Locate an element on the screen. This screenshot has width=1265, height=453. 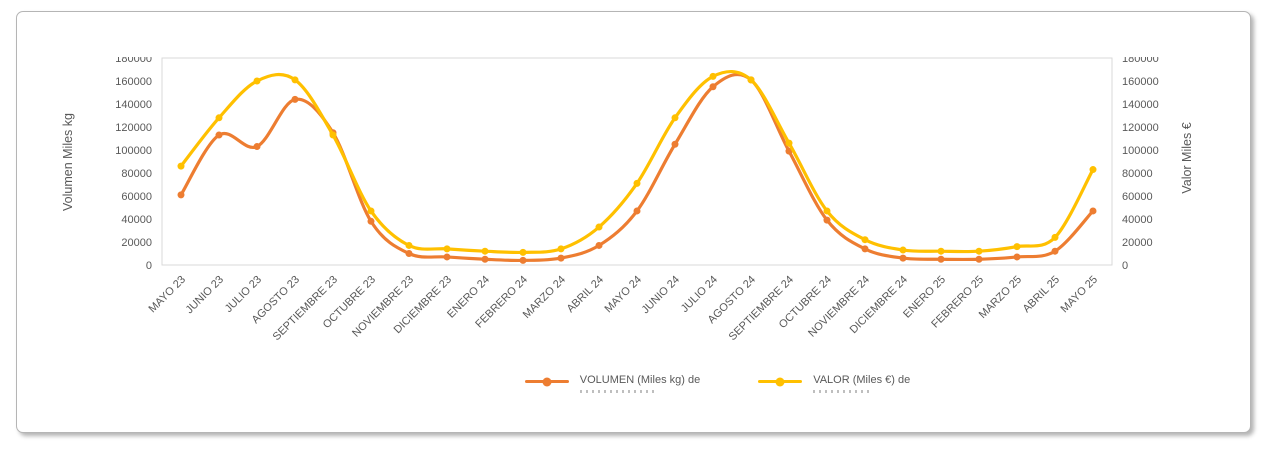
x-axis-label: SEPTIEMBRE 24 is located at coordinates (761, 308).